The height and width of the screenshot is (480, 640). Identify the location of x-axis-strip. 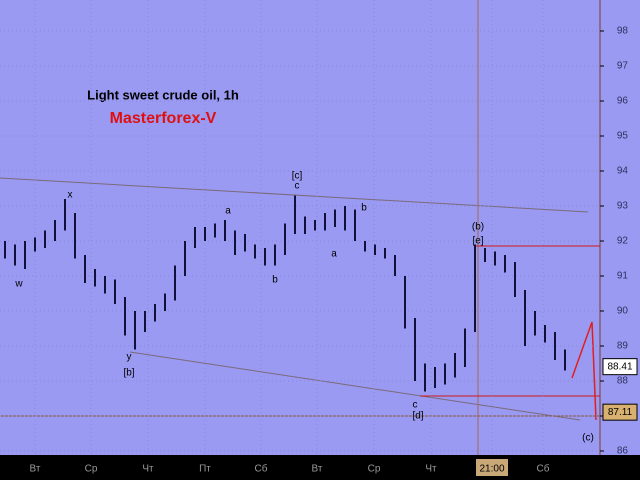
(320, 467).